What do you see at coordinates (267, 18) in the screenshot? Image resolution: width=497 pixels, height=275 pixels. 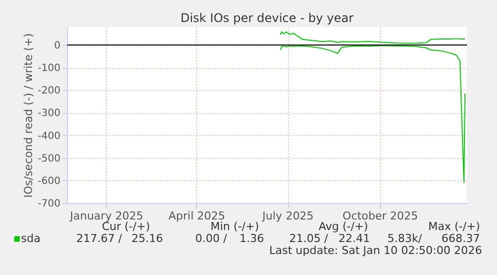 I see `chart-title: Disk IOs per device - by year` at bounding box center [267, 18].